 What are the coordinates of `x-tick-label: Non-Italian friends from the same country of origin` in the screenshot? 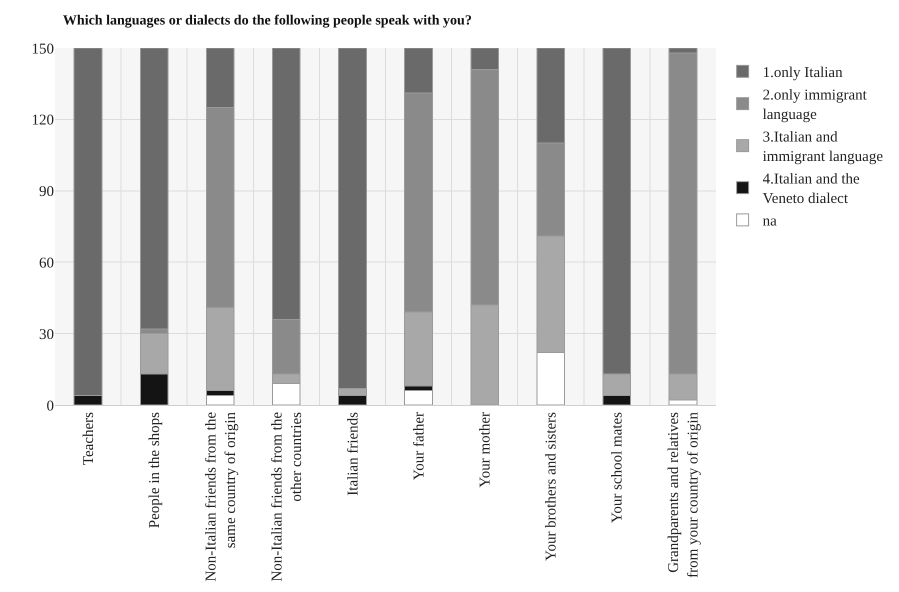 It's located at (221, 497).